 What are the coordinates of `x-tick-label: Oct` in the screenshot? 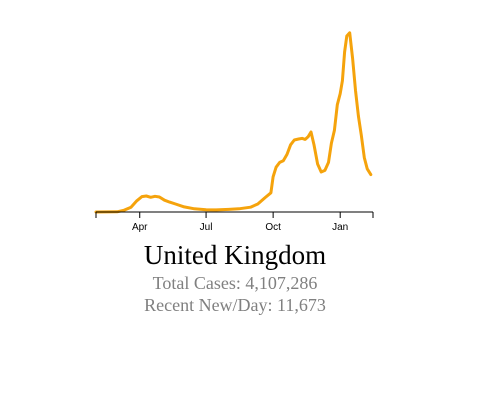 It's located at (273, 227).